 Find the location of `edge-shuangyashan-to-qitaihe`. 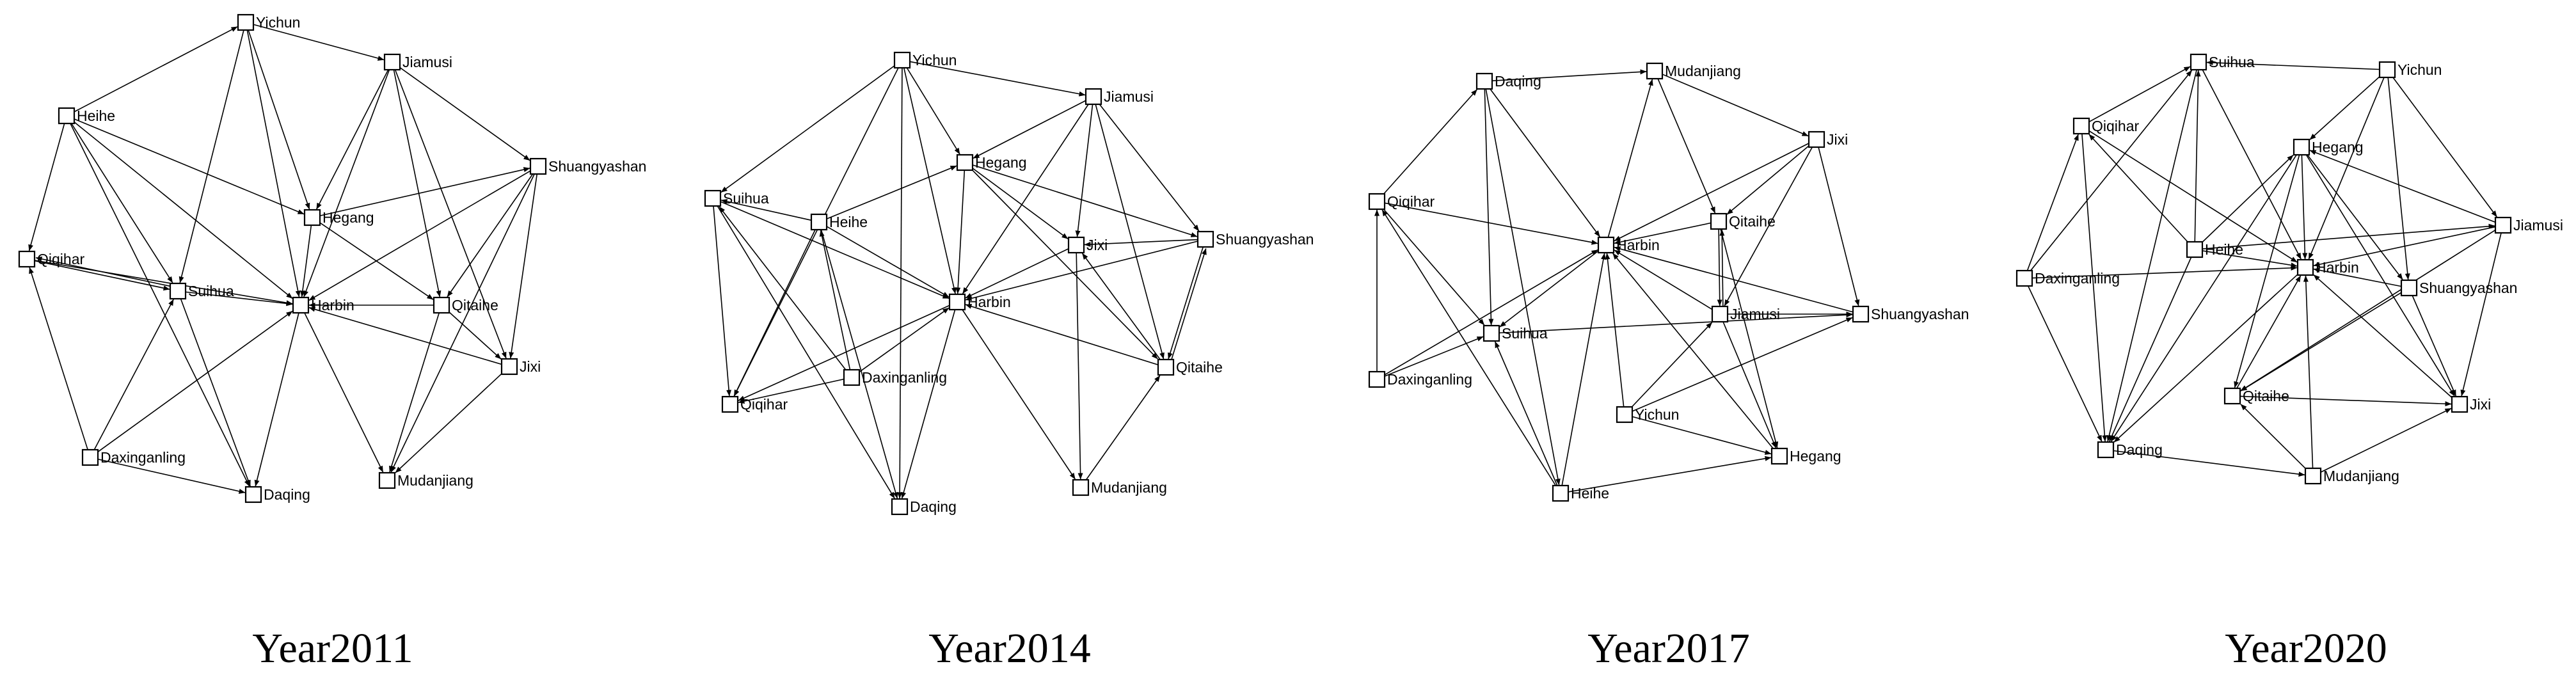

edge-shuangyashan-to-qitaihe is located at coordinates (2321, 342).